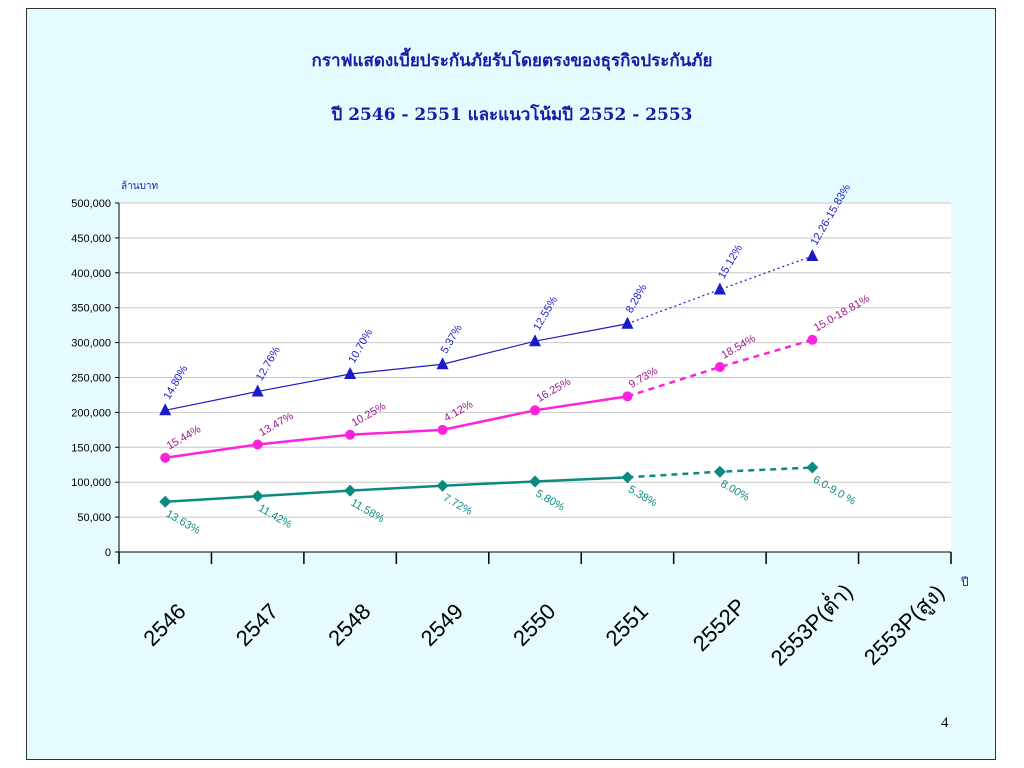  Describe the element at coordinates (719, 624) in the screenshot. I see `x-tick-label: 2552P` at that location.